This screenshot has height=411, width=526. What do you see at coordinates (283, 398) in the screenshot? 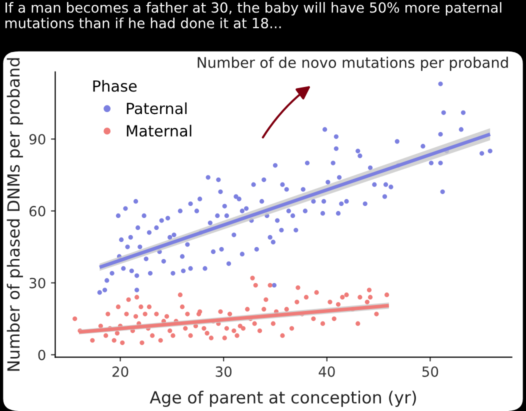
I see `x-axis-title: Age of parent at conception (yr)` at bounding box center [283, 398].